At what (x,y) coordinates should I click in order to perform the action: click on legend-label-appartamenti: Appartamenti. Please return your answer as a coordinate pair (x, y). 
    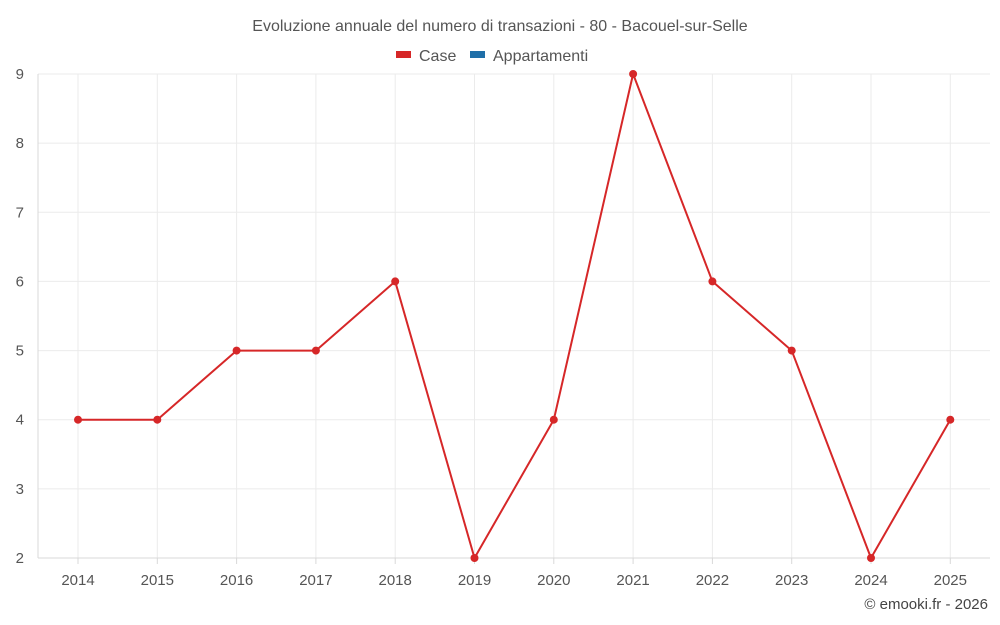
    Looking at the image, I should click on (540, 56).